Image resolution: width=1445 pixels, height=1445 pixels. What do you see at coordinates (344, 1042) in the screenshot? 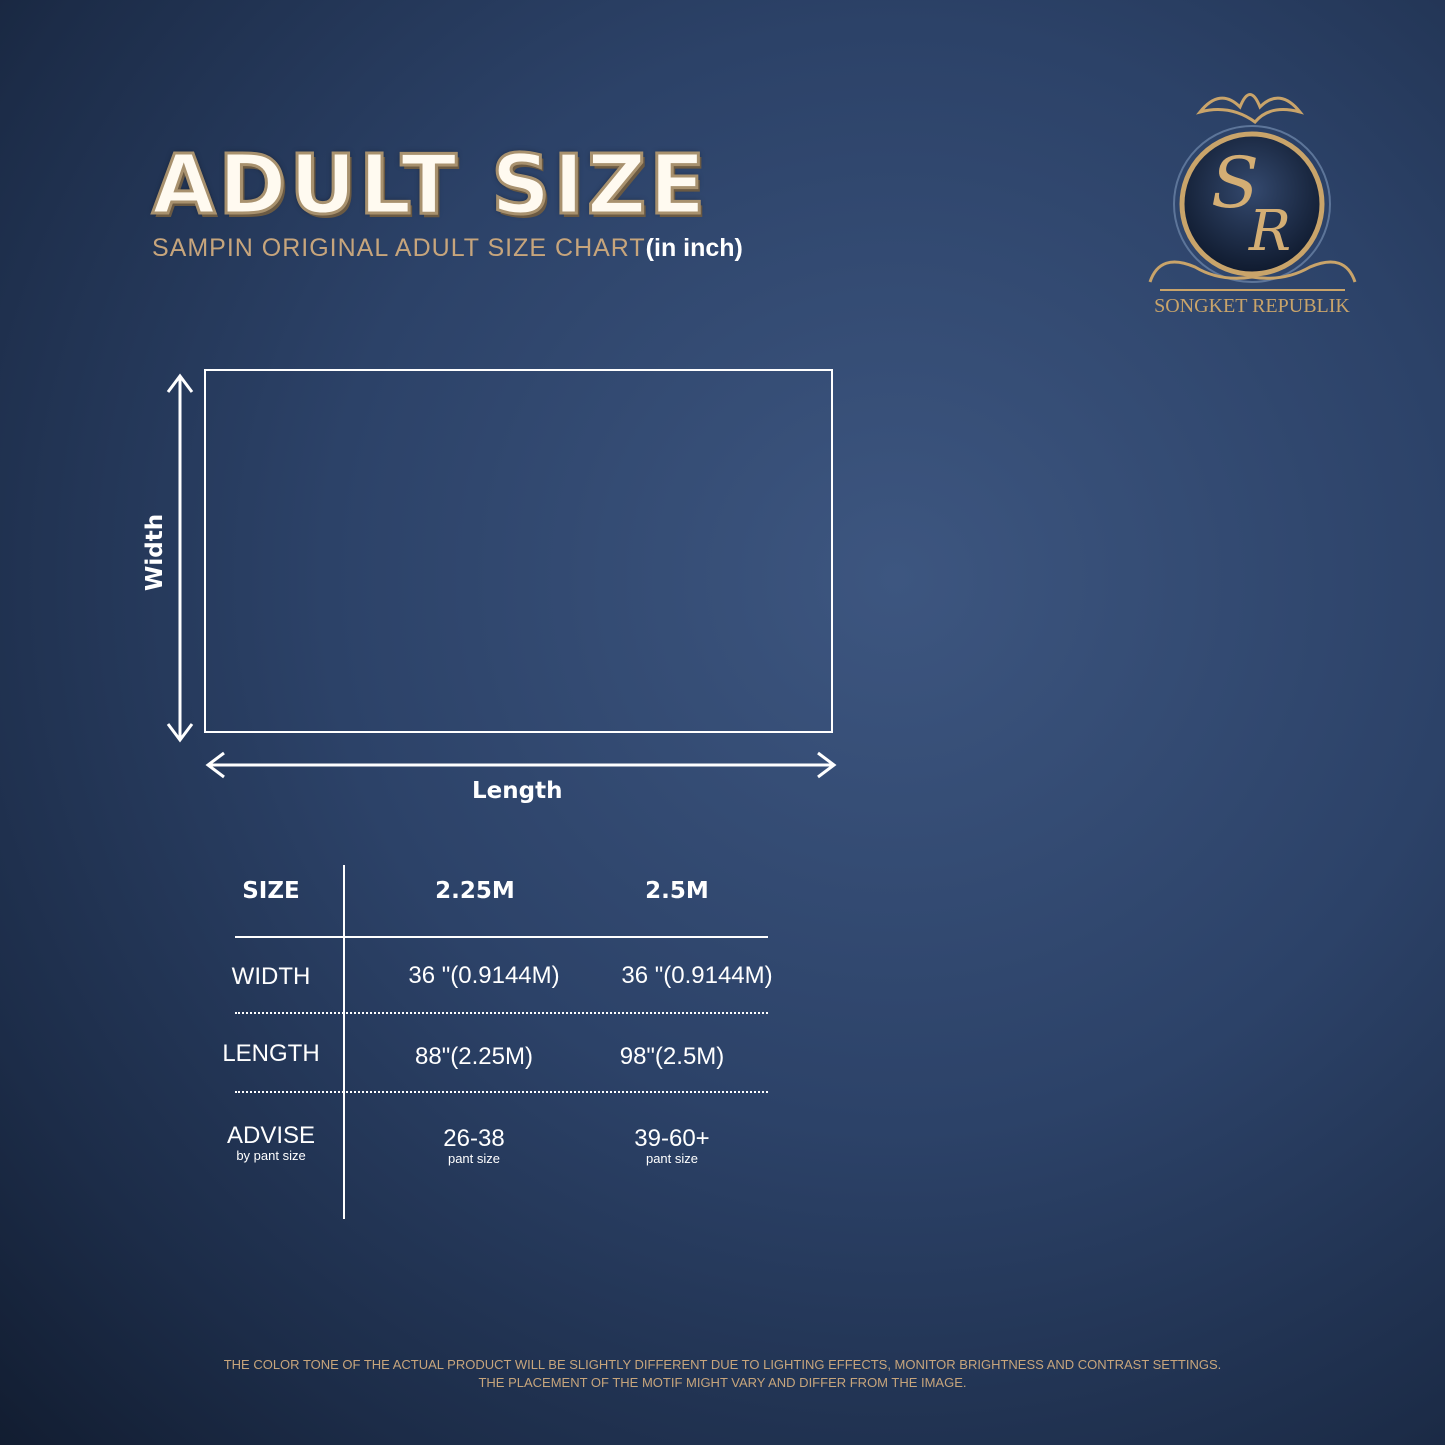
I see `table-vertical-divider` at bounding box center [344, 1042].